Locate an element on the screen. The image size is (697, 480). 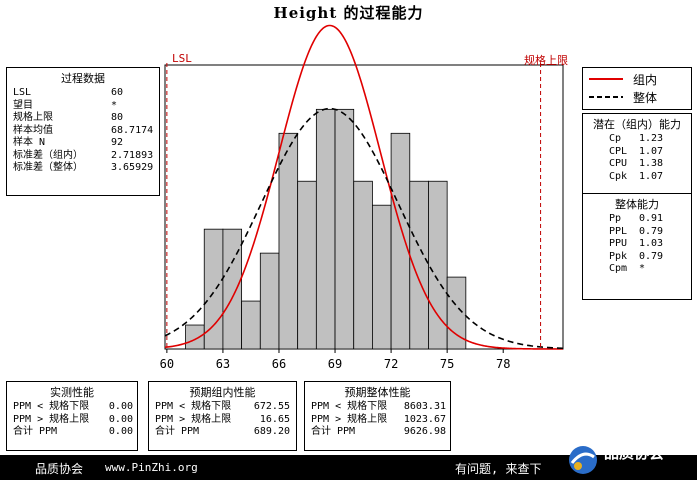
stat-value: 689.20 is located at coordinates (271, 431).